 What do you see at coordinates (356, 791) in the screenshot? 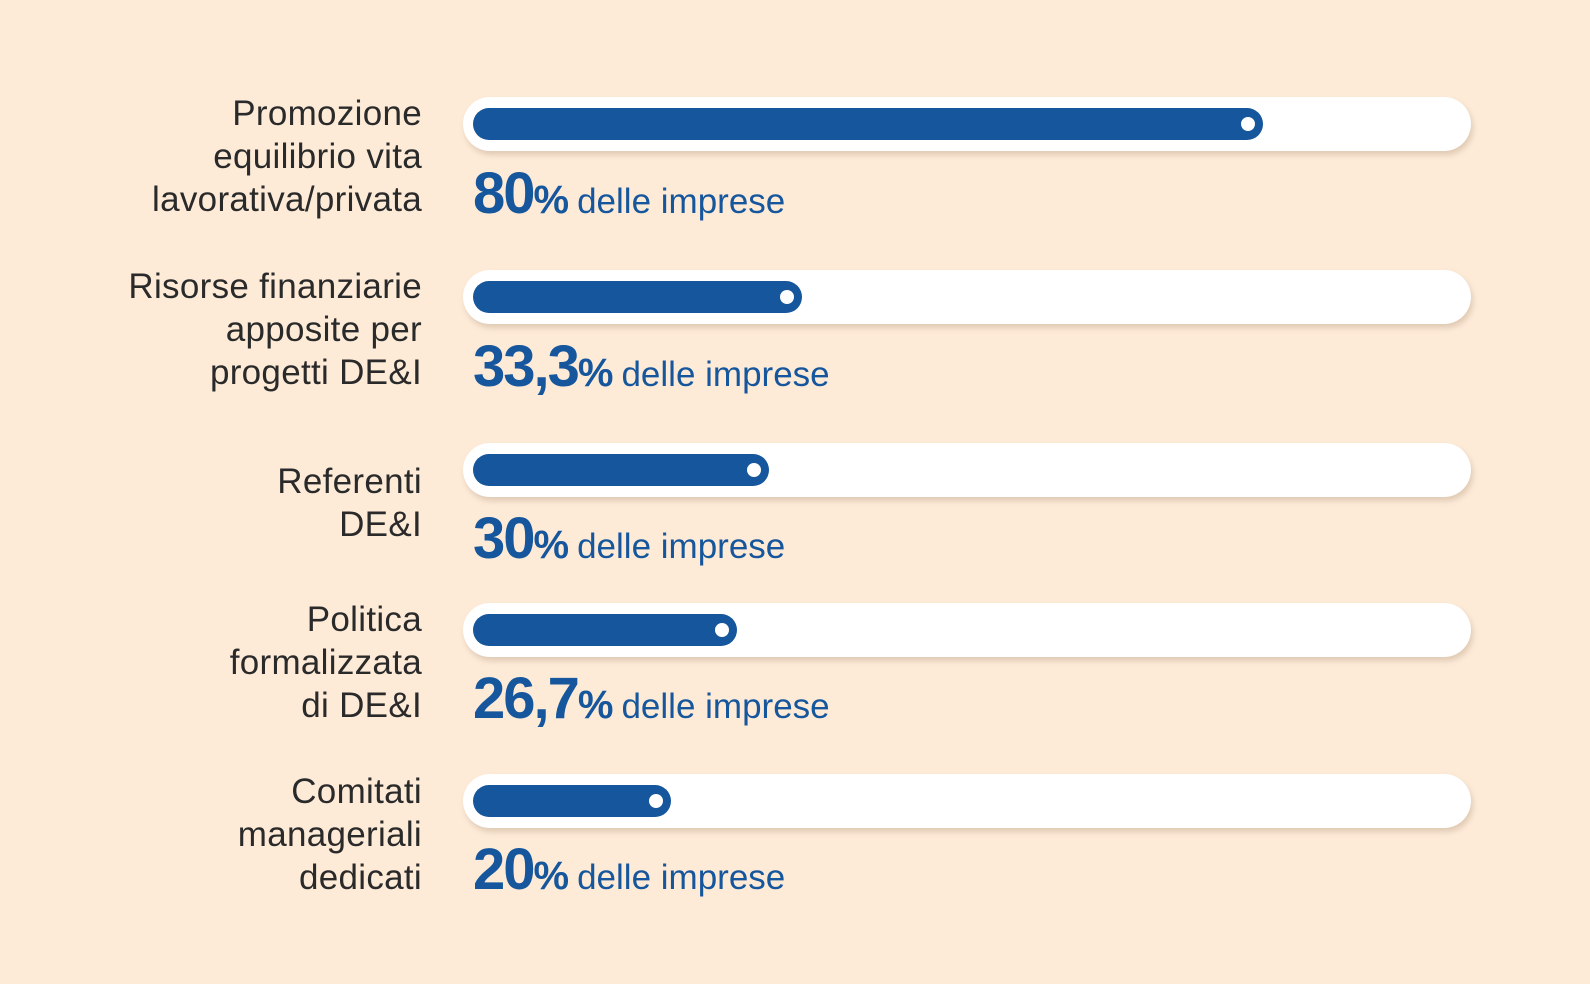
I see `label-line: Comitati` at bounding box center [356, 791].